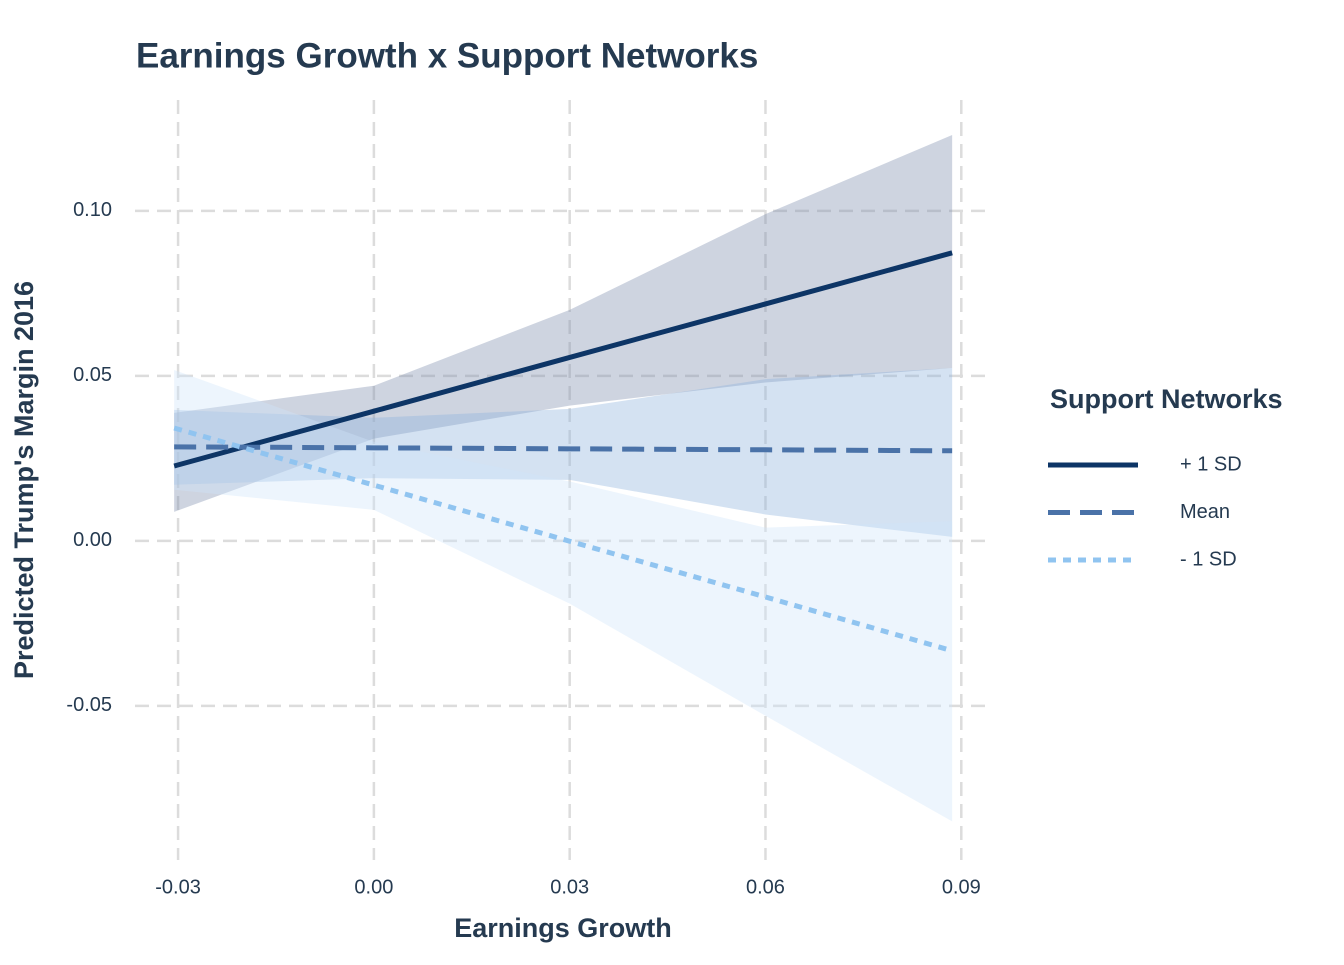 The width and height of the screenshot is (1344, 965). Describe the element at coordinates (569, 887) in the screenshot. I see `x-tick-label: 0.03` at that location.